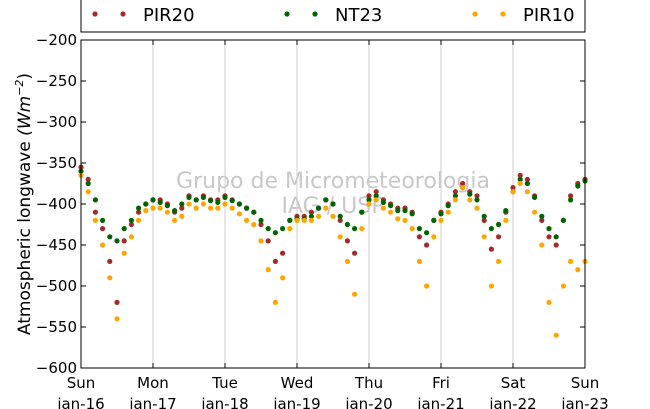 The image size is (650, 409). Describe the element at coordinates (224, 402) in the screenshot. I see `x-tick-label-date: jan-18` at that location.